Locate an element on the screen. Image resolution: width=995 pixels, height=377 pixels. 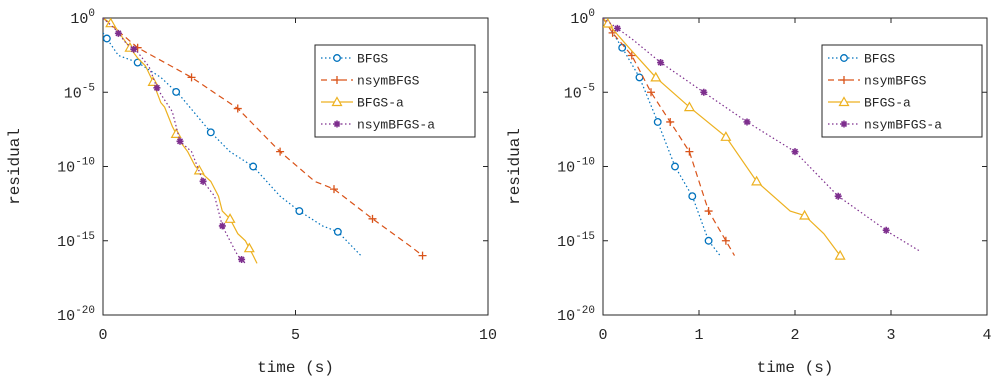
series-line-nsymbfgs is located at coordinates (669, 137).